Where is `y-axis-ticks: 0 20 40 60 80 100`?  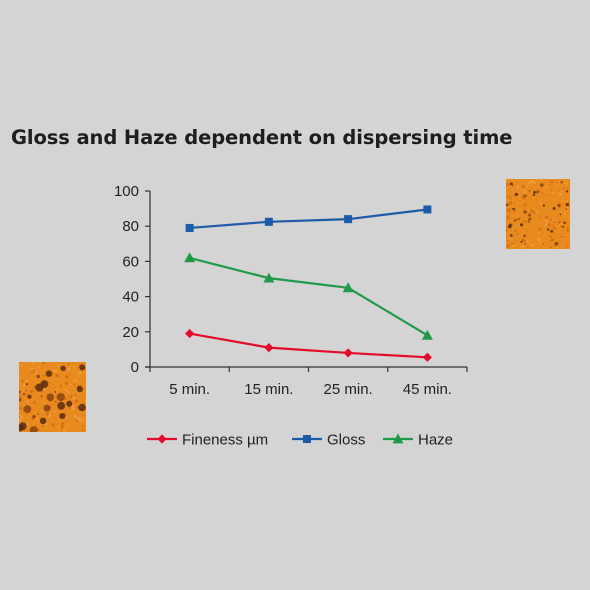 y-axis-ticks: 0 20 40 60 80 100 is located at coordinates (132, 279).